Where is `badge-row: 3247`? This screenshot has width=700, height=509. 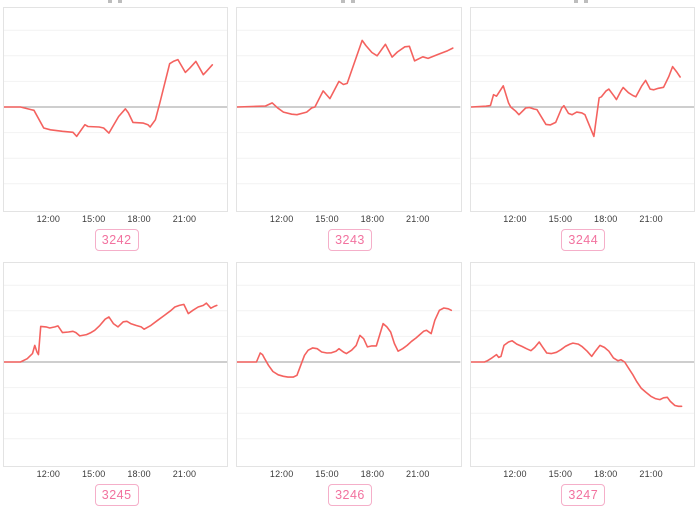
badge-row: 3247 is located at coordinates (583, 495).